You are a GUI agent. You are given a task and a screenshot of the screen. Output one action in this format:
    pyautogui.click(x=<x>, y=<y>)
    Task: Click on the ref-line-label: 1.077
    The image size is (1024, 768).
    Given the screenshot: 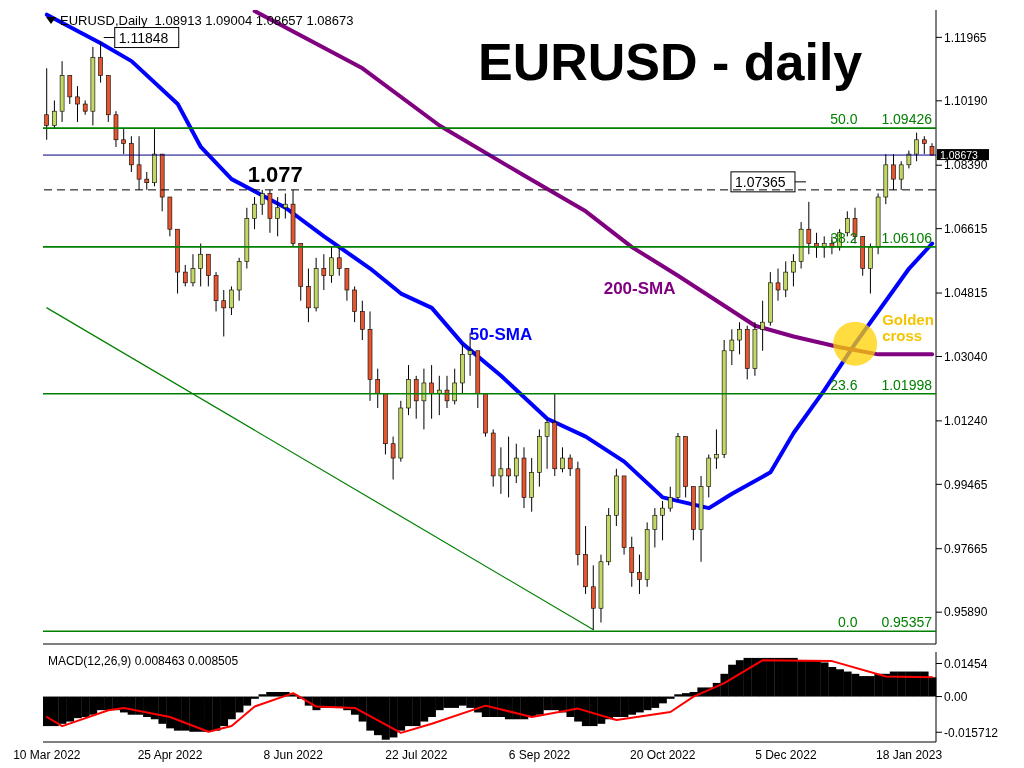 What is the action you would take?
    pyautogui.click(x=275, y=174)
    